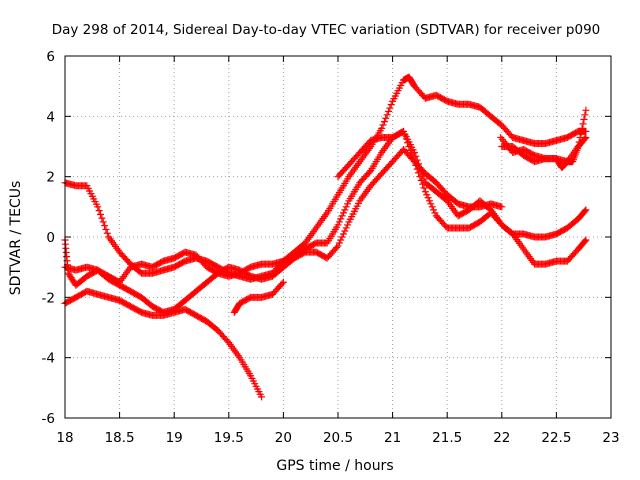  Describe the element at coordinates (120, 438) in the screenshot. I see `x-tick-label: 18.5` at that location.